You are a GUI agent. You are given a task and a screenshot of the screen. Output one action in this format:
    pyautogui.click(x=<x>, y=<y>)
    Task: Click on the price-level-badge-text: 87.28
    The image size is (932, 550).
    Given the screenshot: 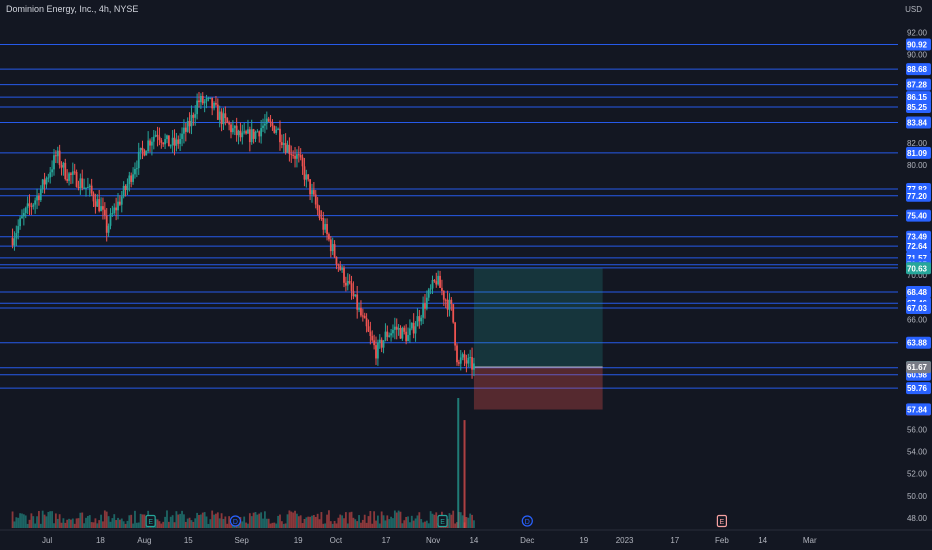 What is the action you would take?
    pyautogui.click(x=917, y=85)
    